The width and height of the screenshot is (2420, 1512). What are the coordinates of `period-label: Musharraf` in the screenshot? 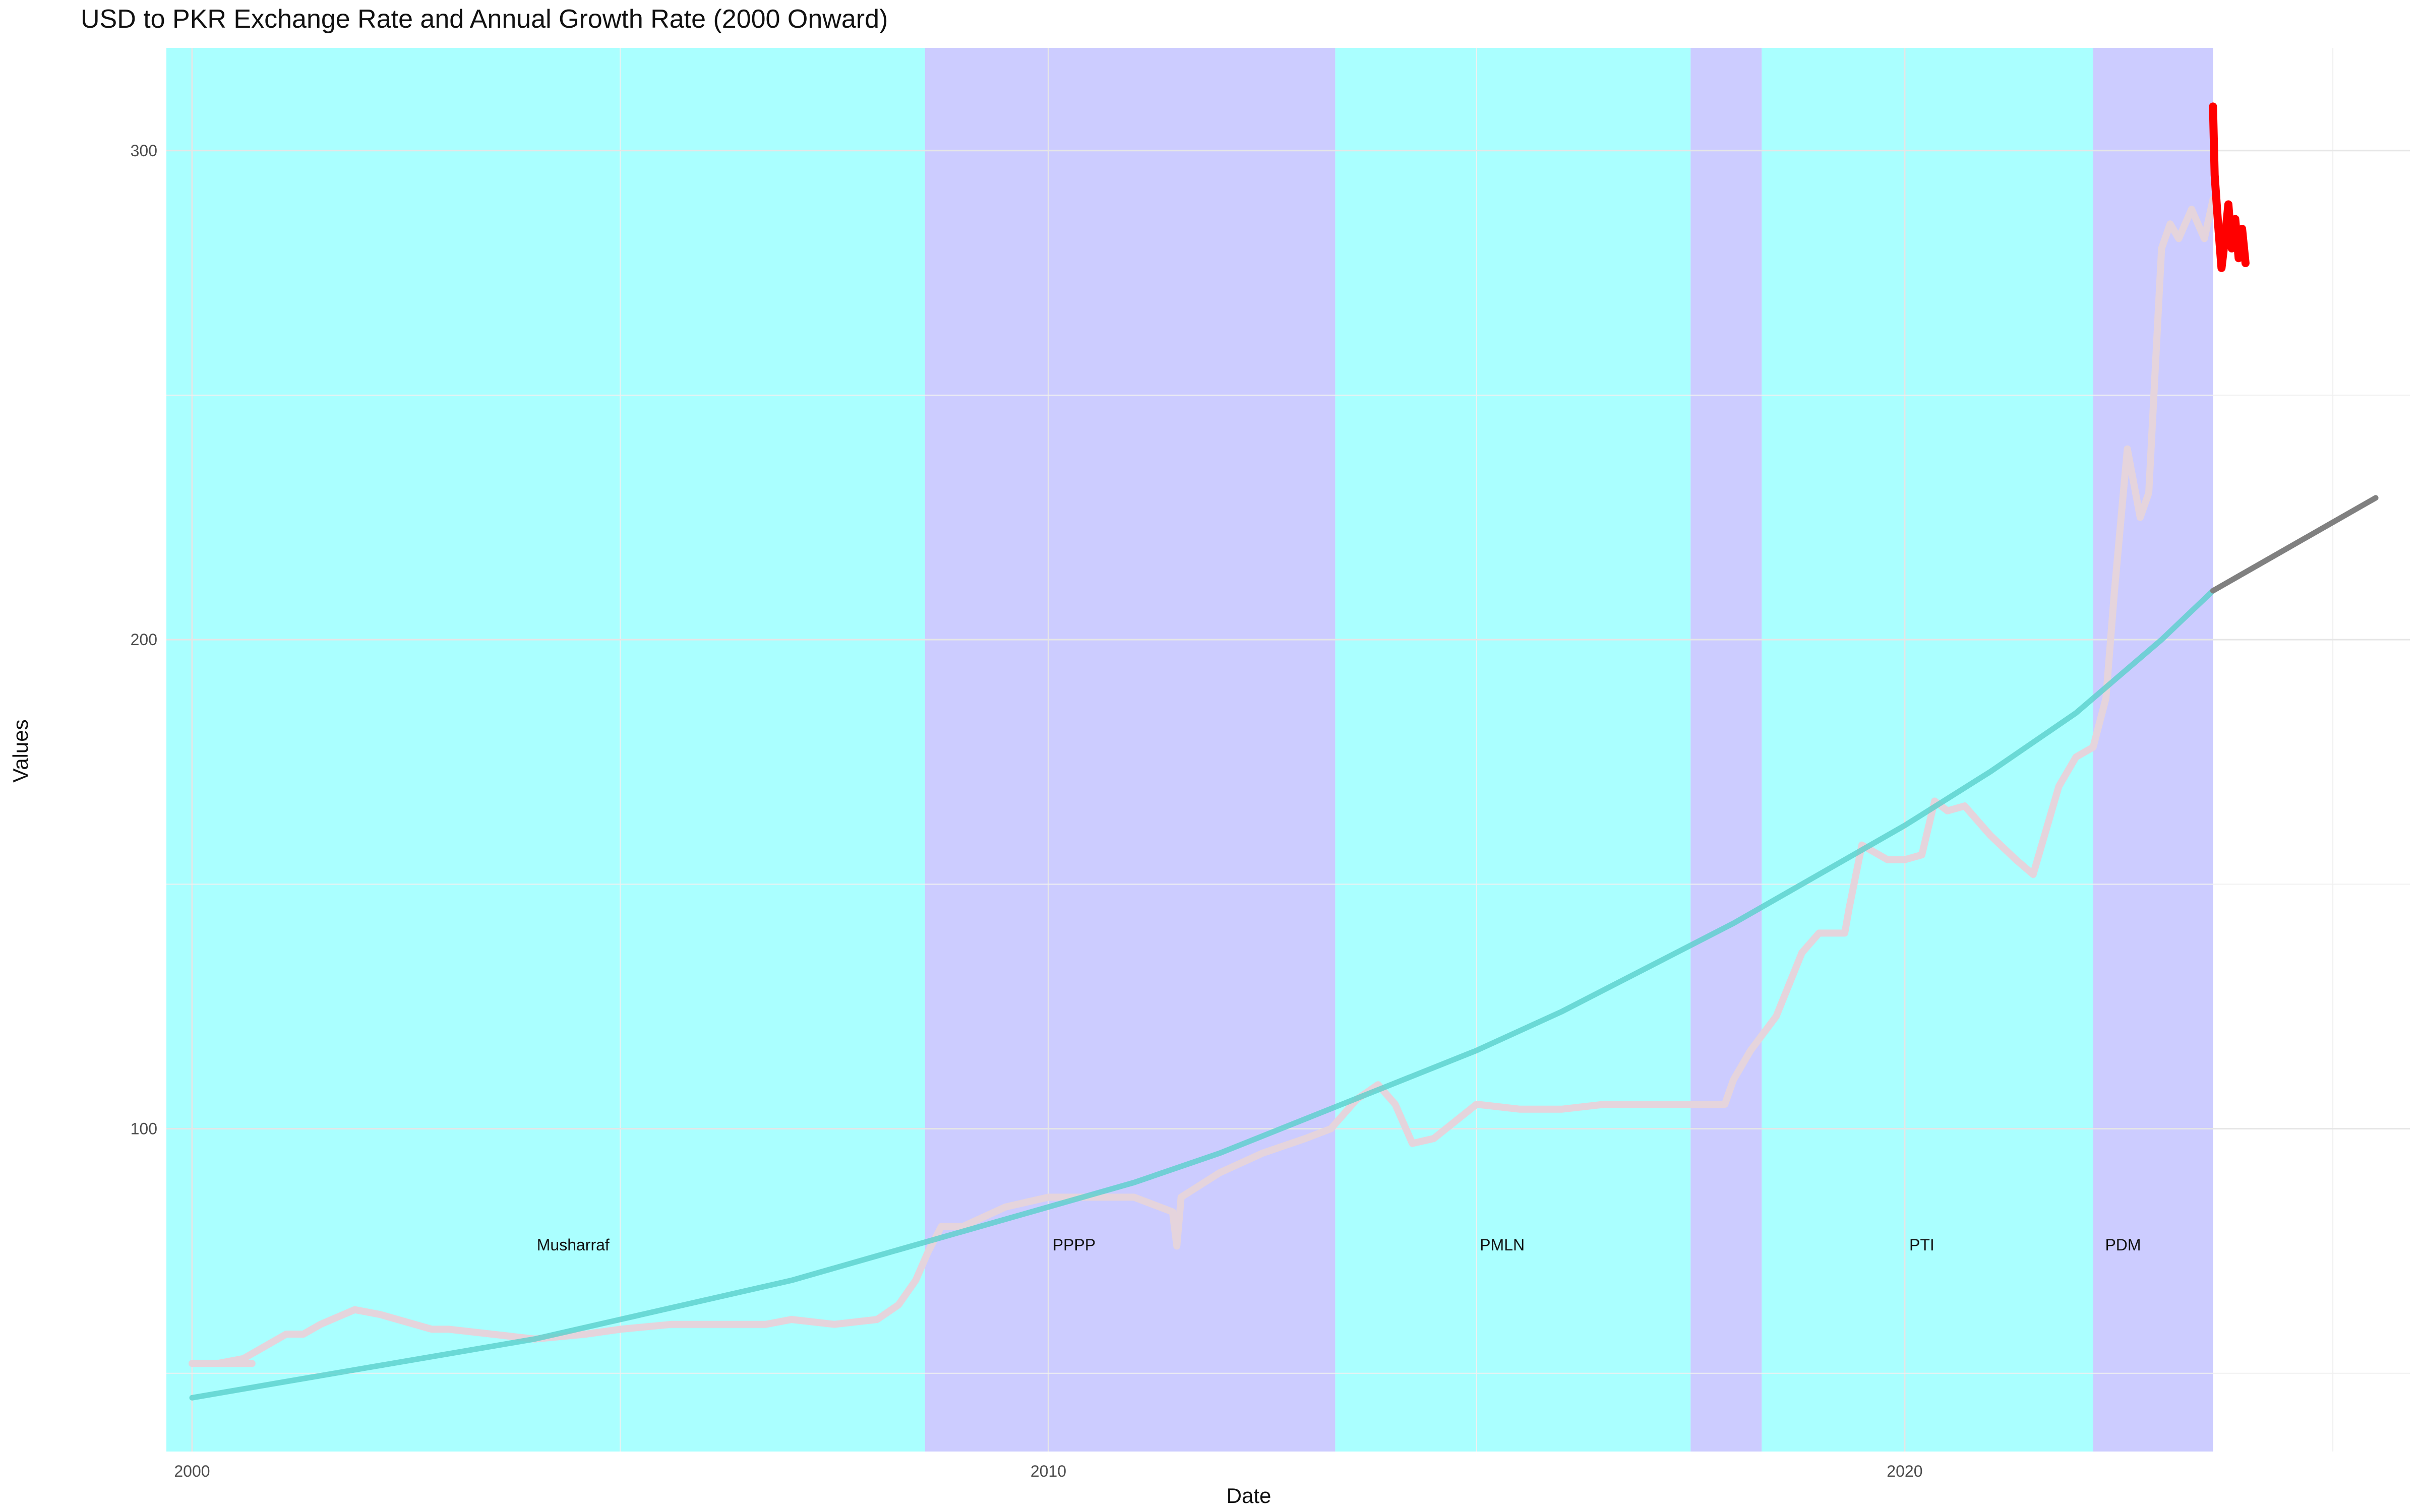 It's located at (573, 1245).